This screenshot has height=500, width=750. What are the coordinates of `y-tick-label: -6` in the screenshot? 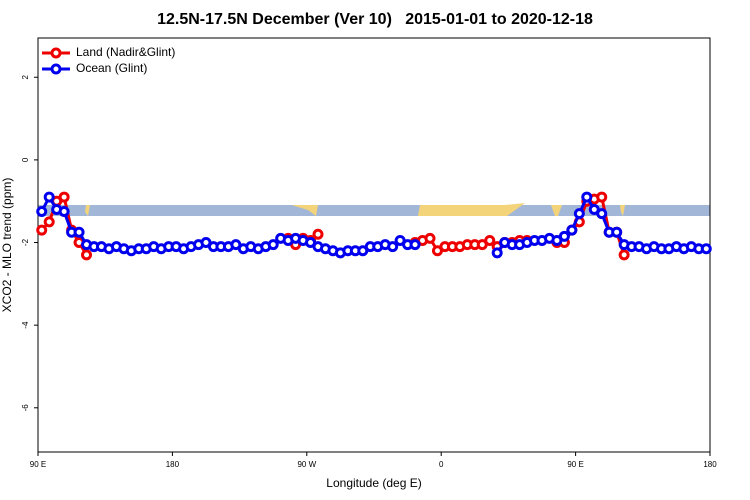 It's located at (25, 408).